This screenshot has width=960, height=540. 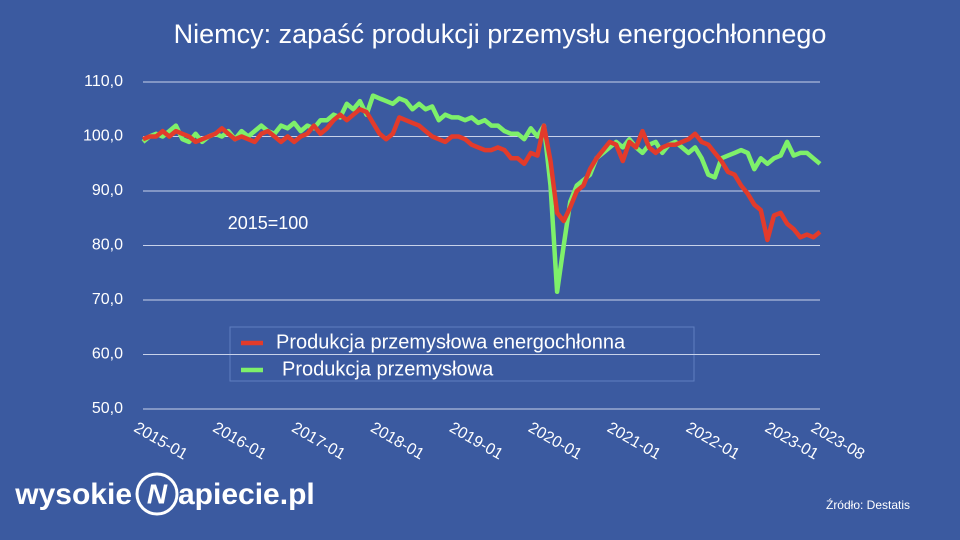 I want to click on logo-ring, so click(x=157, y=494).